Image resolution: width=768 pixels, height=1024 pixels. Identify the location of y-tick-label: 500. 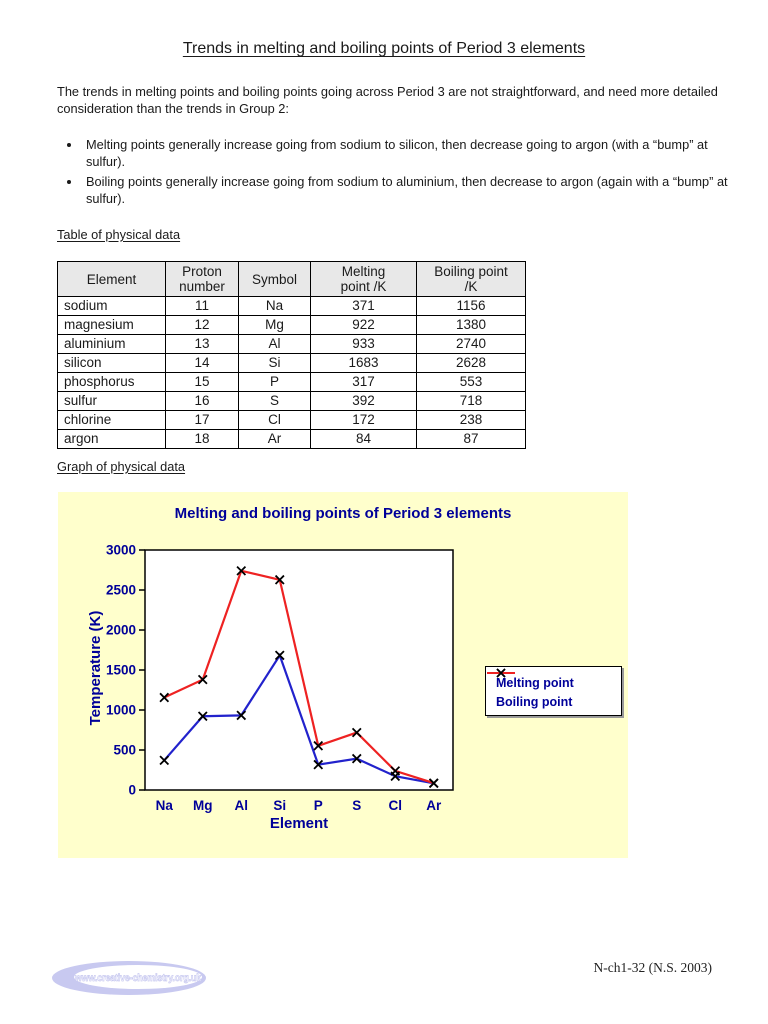
(124, 750).